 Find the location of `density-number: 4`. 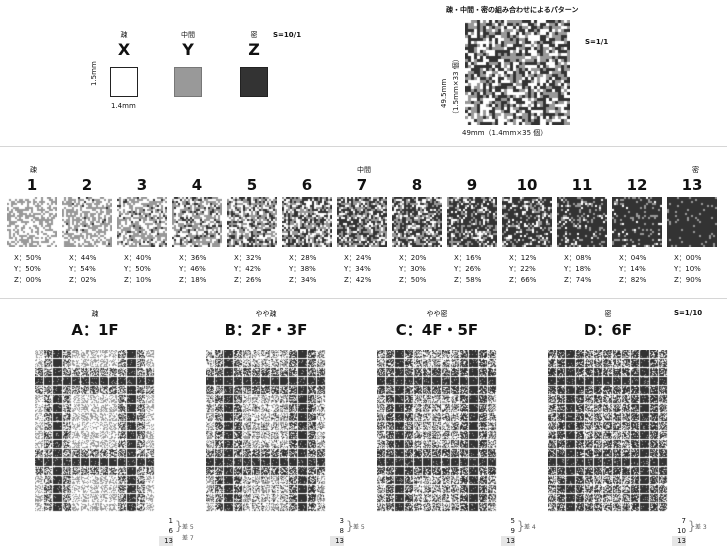

density-number: 4 is located at coordinates (197, 185).